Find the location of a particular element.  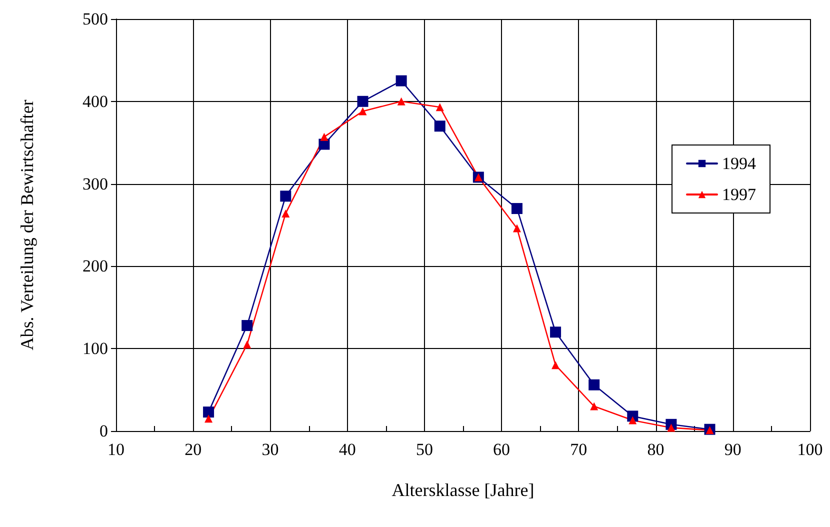

x-tick-label: 40 is located at coordinates (347, 449).